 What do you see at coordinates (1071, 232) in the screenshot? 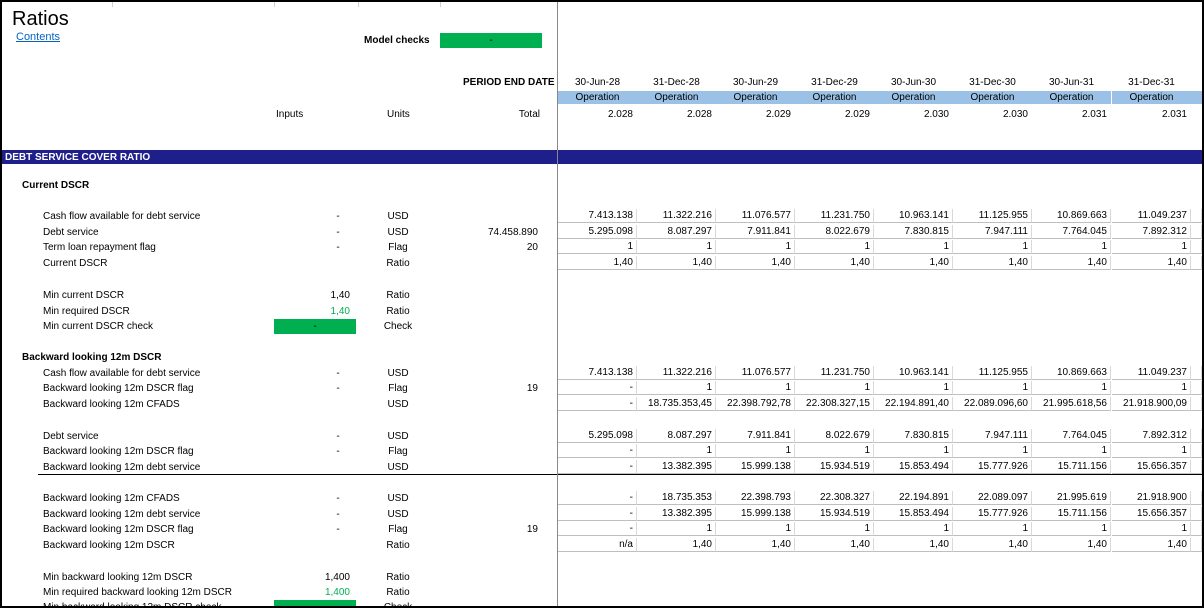
I see `value-cell: 7.764.045` at bounding box center [1071, 232].